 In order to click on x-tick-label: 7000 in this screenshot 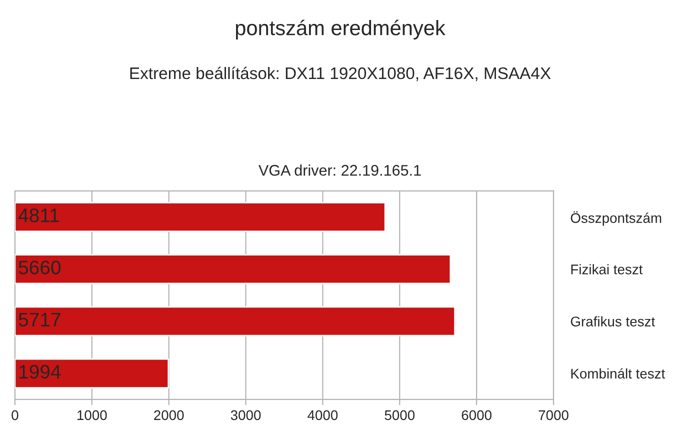, I will do `click(553, 415)`.